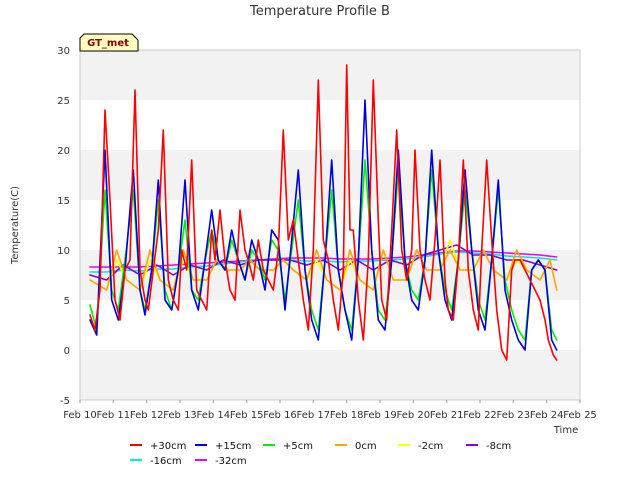  I want to click on y-tick-label: 30, so click(63, 51).